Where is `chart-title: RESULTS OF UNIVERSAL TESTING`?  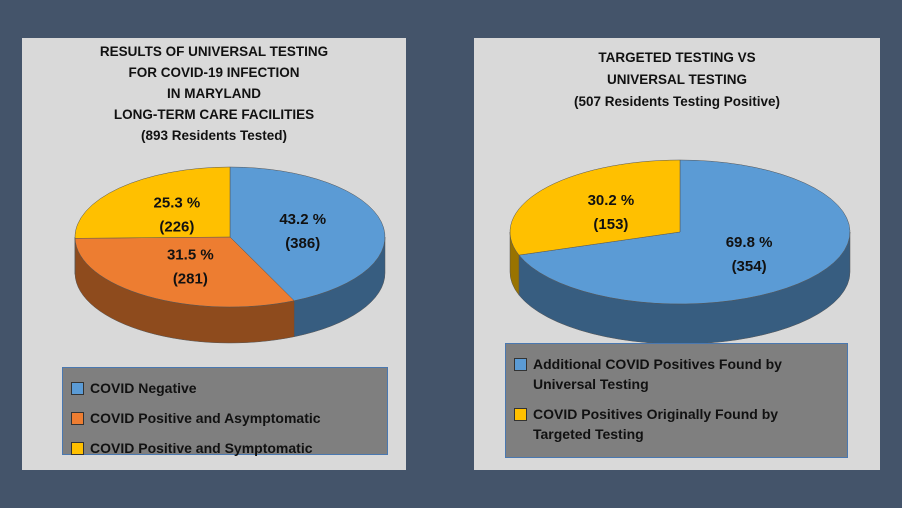 chart-title: RESULTS OF UNIVERSAL TESTING is located at coordinates (214, 51).